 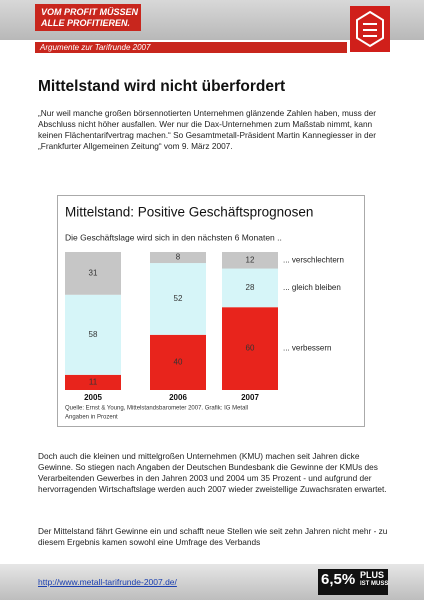 I want to click on source: Angaben in Prozent, so click(x=91, y=418).